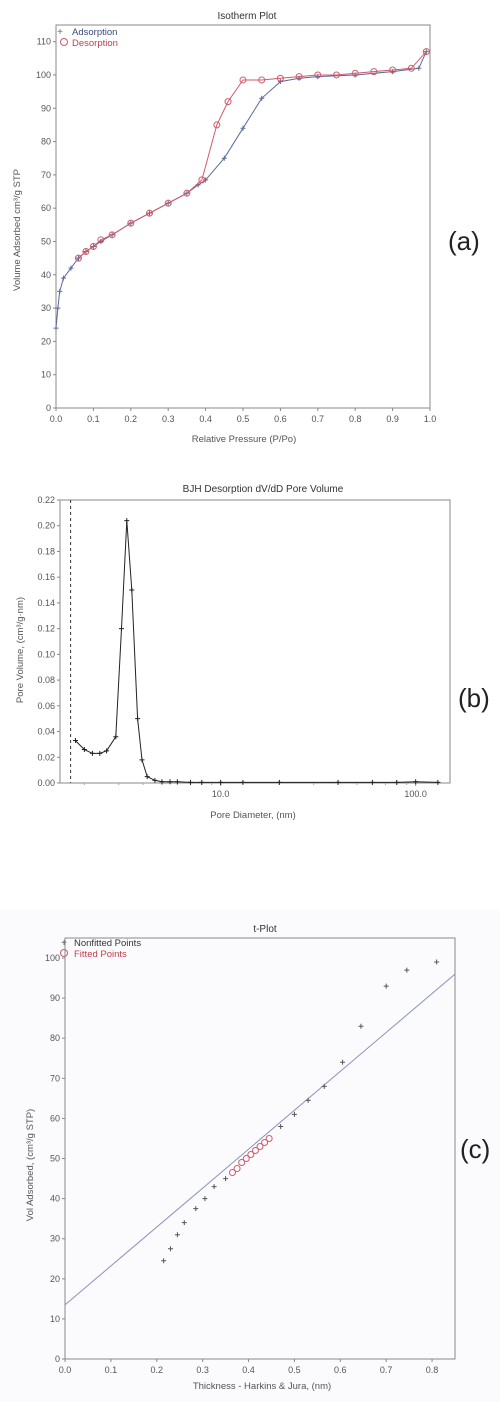  Describe the element at coordinates (46, 757) in the screenshot. I see `y-tick-label: 0.02` at that location.